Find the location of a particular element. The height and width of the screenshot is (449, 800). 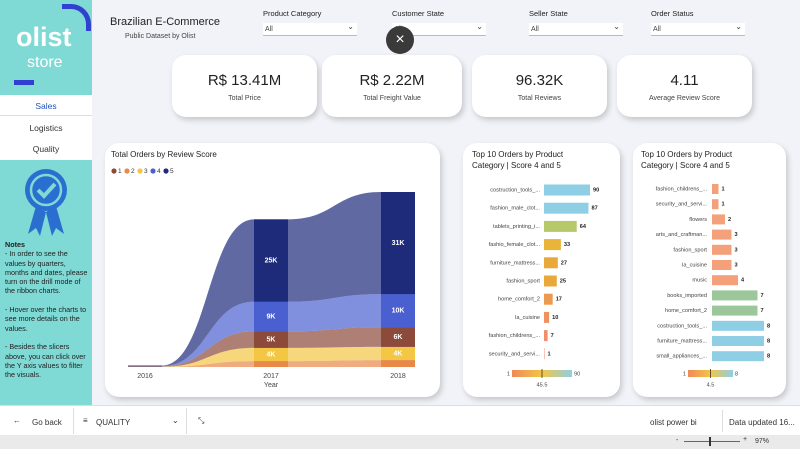

value-label: 6K is located at coordinates (398, 337).